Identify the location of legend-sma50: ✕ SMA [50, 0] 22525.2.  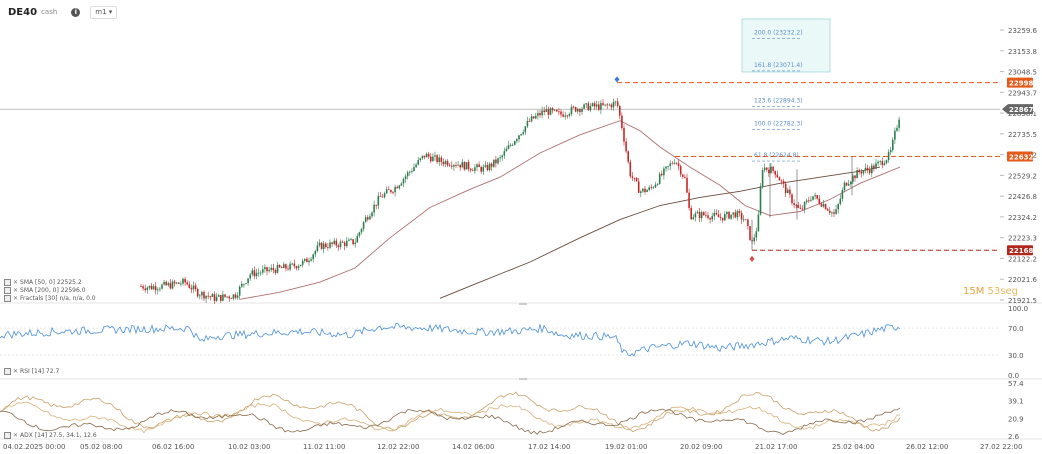
(43, 282).